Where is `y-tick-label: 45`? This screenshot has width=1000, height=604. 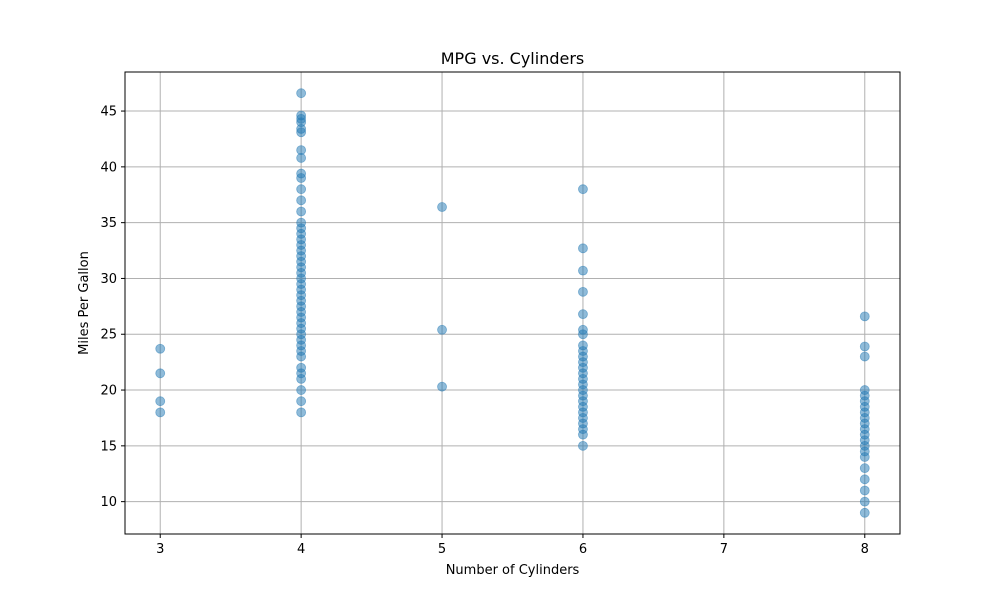 y-tick-label: 45 is located at coordinates (108, 112).